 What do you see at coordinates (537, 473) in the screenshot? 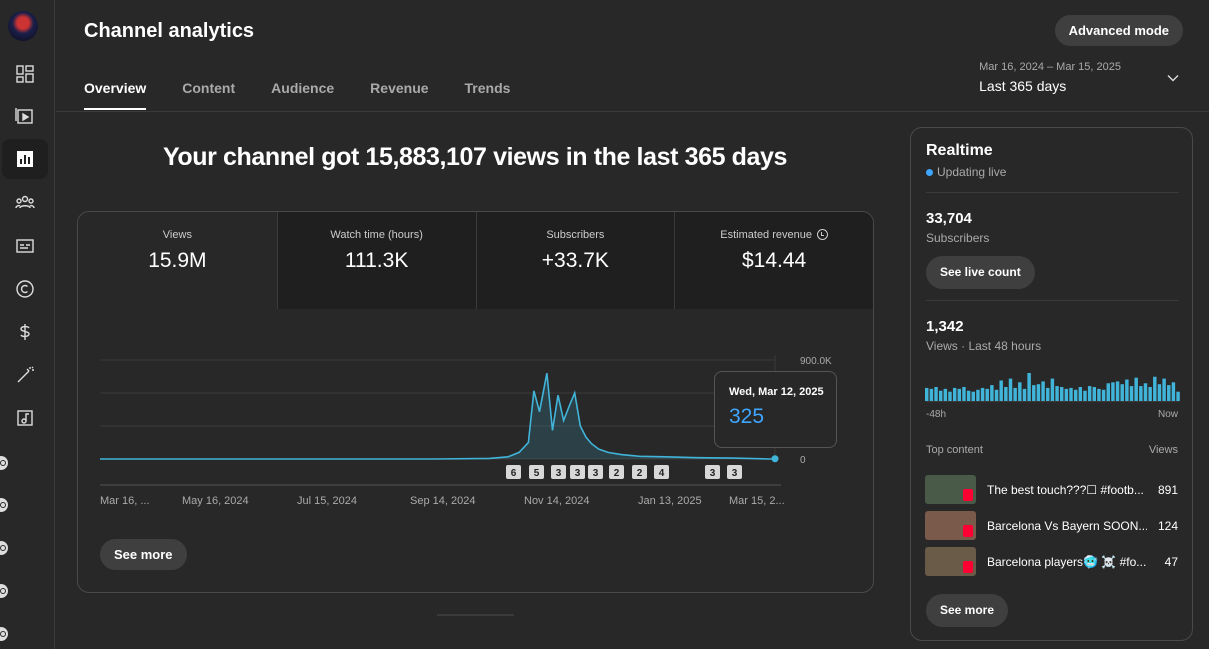
I see `video-marker-label: 5` at bounding box center [537, 473].